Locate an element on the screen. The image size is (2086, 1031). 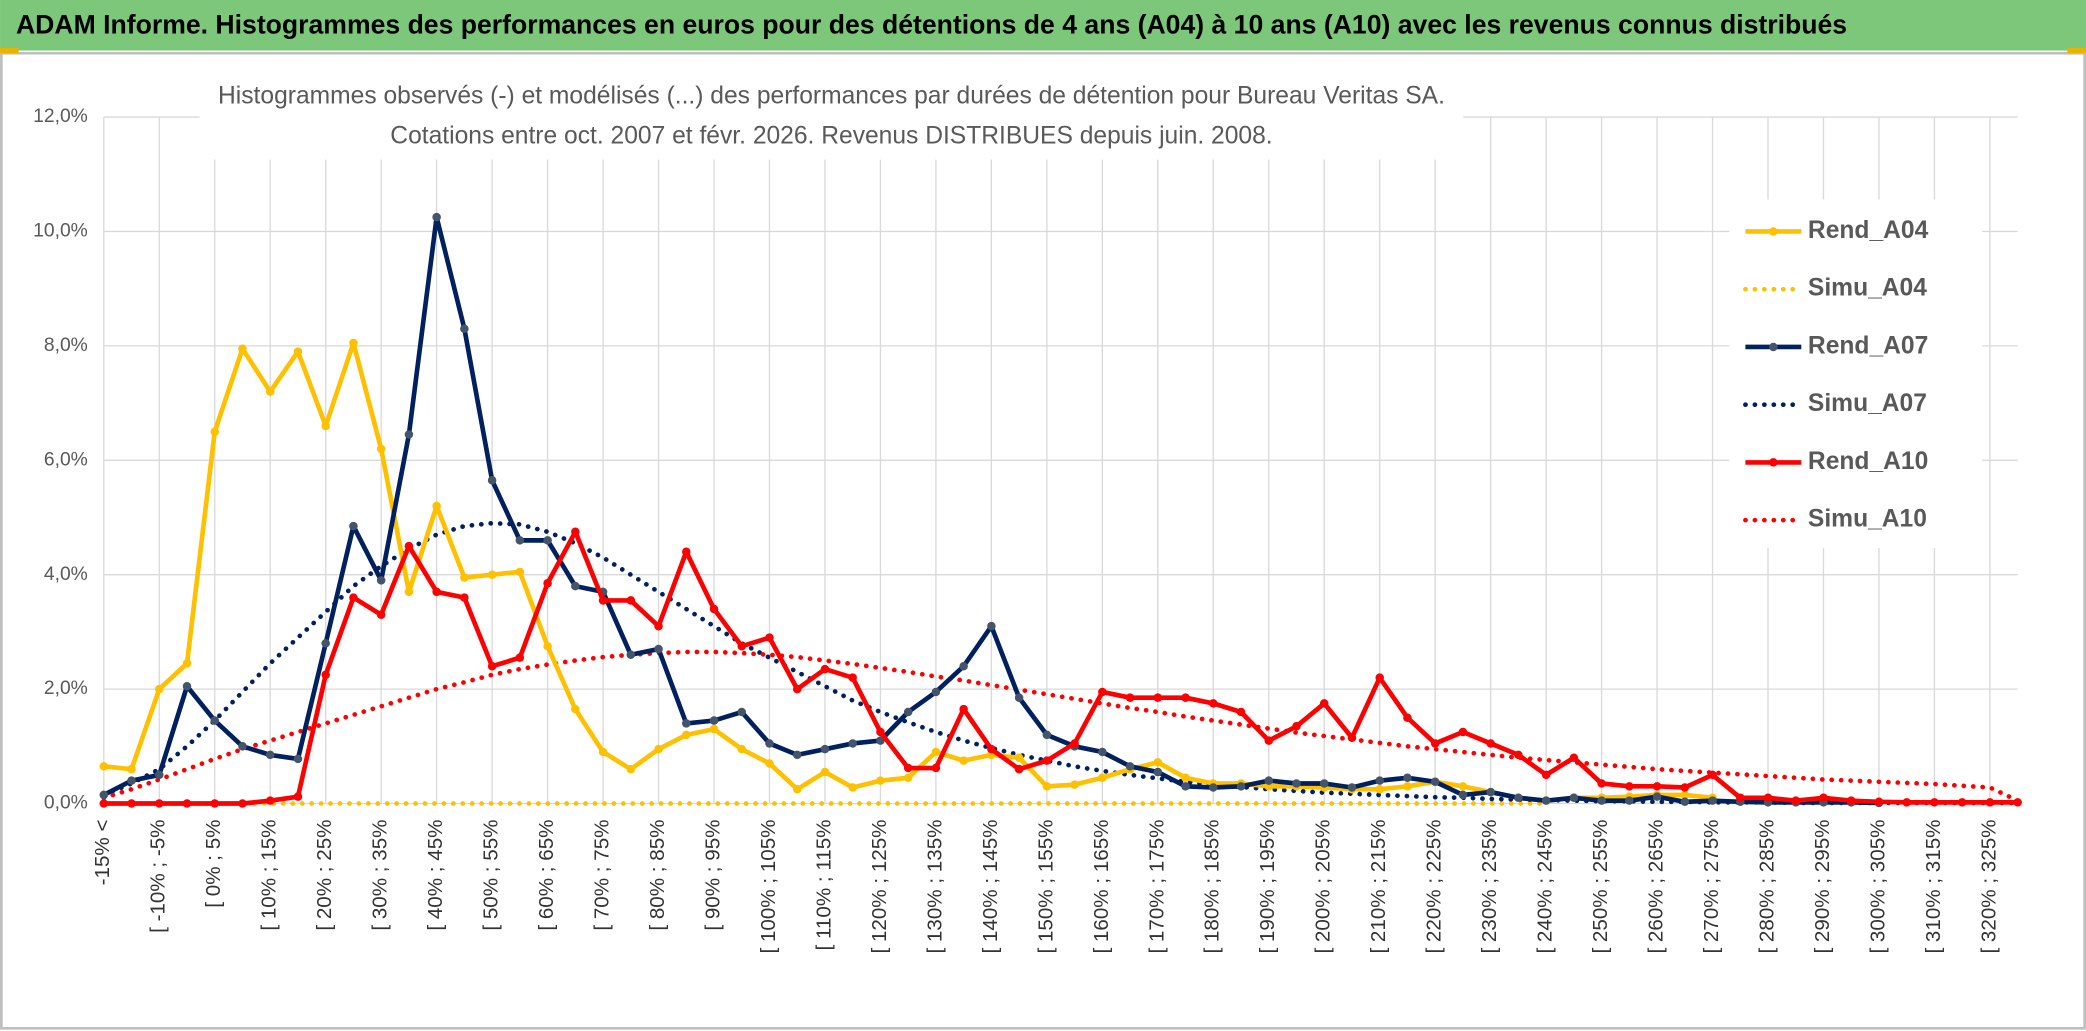
legend-label: Simu_A10 is located at coordinates (1867, 519).